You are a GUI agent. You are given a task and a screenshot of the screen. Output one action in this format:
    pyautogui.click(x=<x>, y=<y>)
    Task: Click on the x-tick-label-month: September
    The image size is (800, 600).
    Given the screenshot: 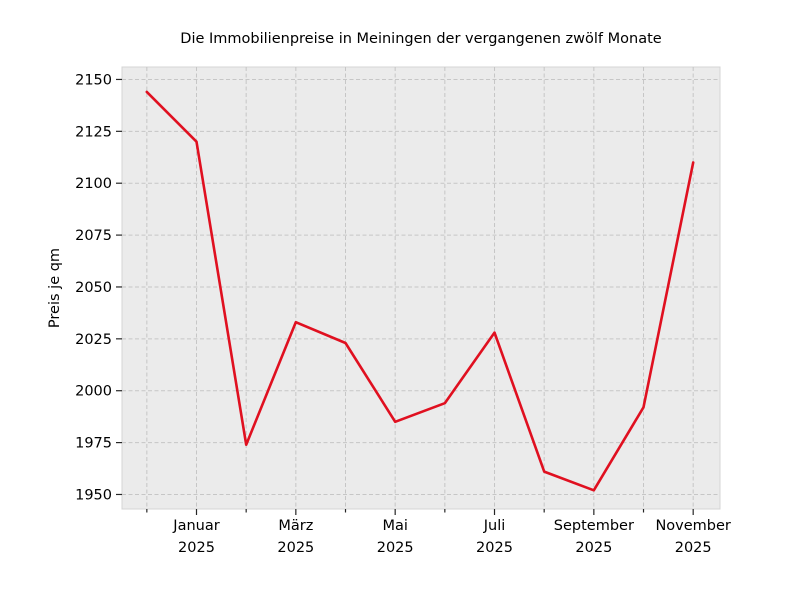 What is the action you would take?
    pyautogui.click(x=594, y=526)
    